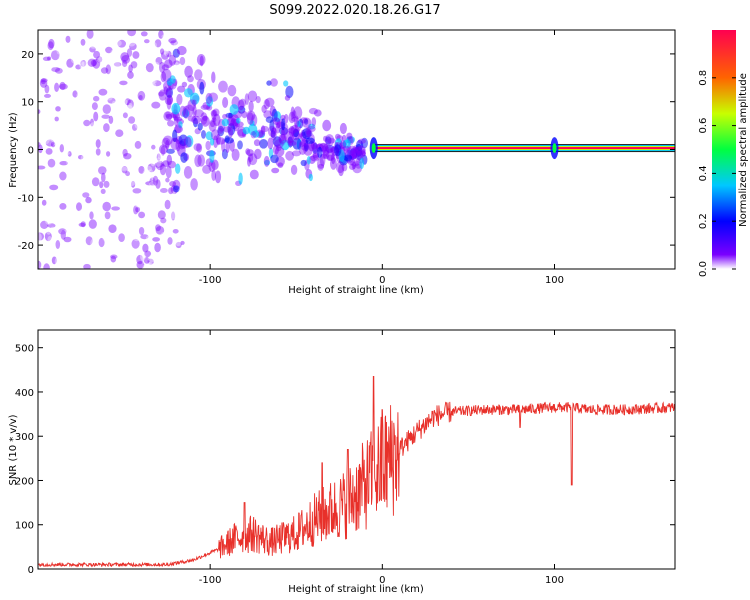 This screenshot has width=750, height=600. I want to click on spectrogram-xtick-label: 0, so click(382, 280).